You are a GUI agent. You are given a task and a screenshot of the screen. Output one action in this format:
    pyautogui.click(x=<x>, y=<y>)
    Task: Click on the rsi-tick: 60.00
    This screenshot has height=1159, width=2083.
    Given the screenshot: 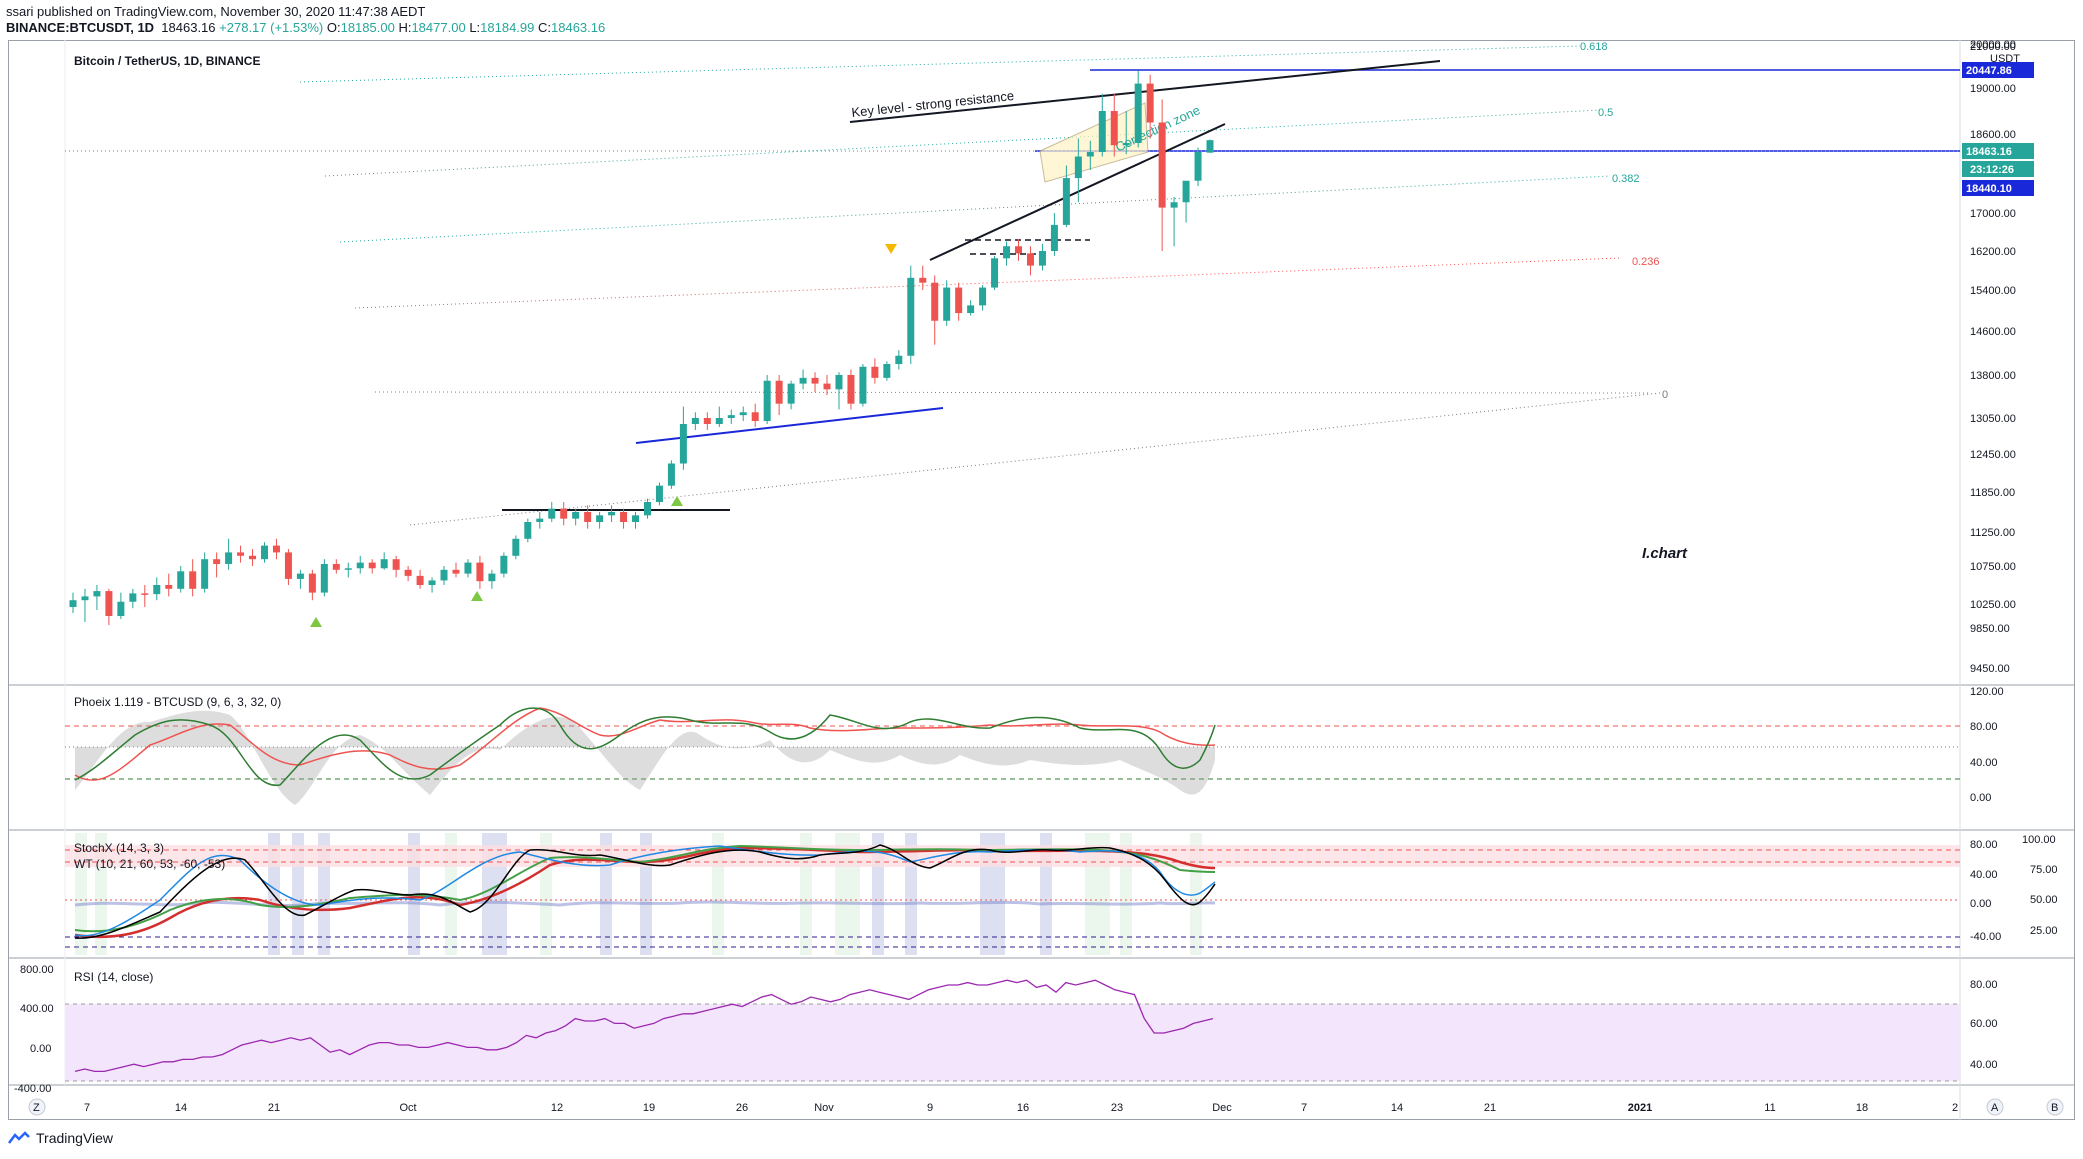 What is the action you would take?
    pyautogui.click(x=1984, y=1024)
    